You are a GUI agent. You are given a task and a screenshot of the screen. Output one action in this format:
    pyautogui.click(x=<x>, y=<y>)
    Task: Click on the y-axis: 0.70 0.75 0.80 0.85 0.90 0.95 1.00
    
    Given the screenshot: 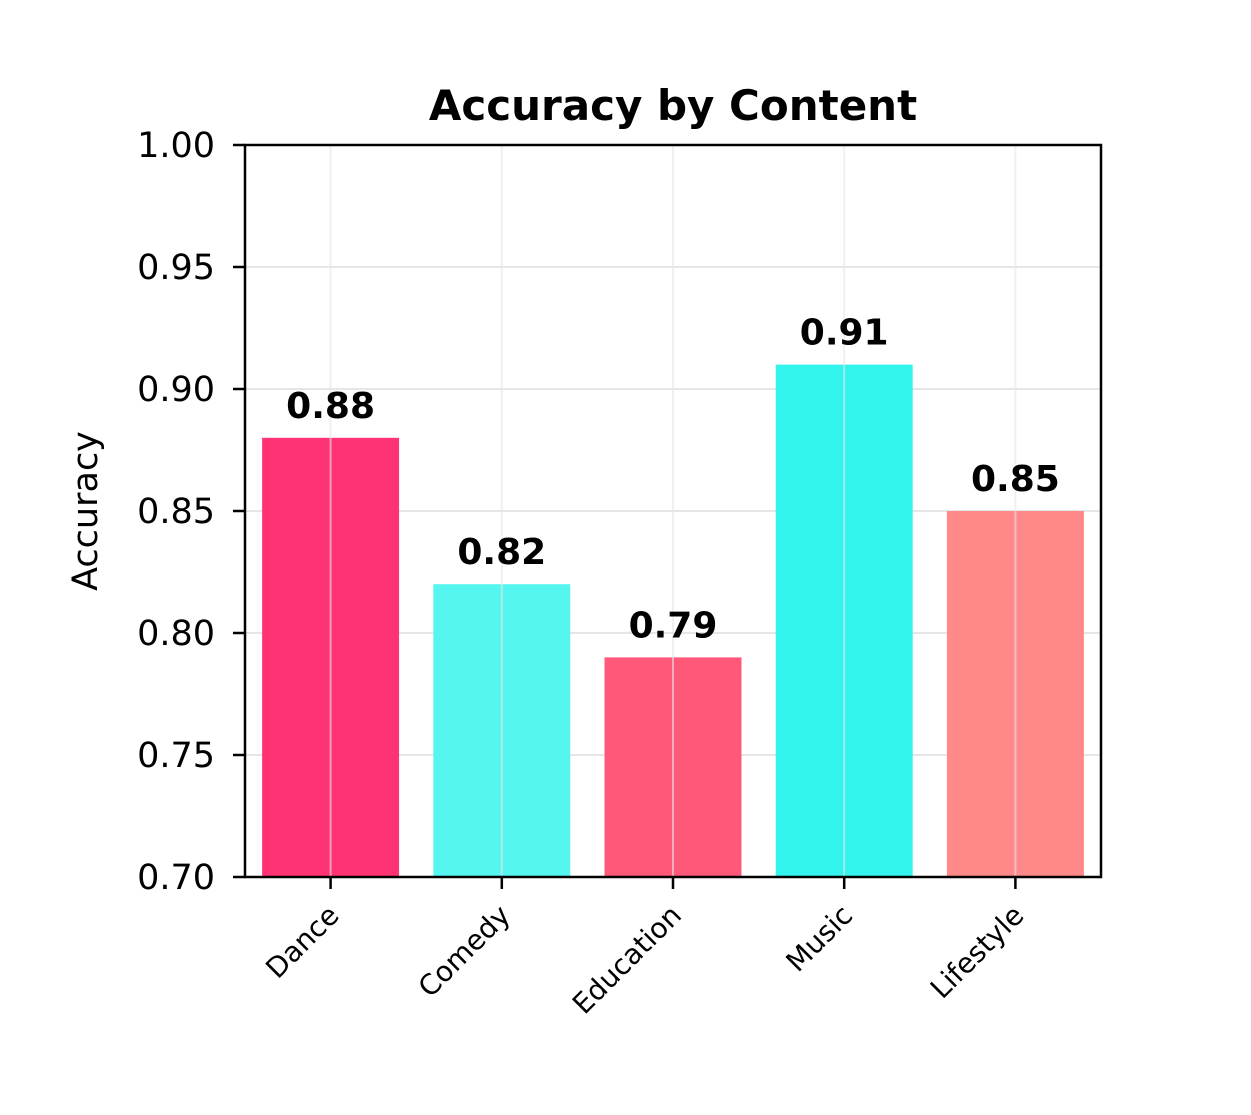 What is the action you would take?
    pyautogui.click(x=191, y=512)
    